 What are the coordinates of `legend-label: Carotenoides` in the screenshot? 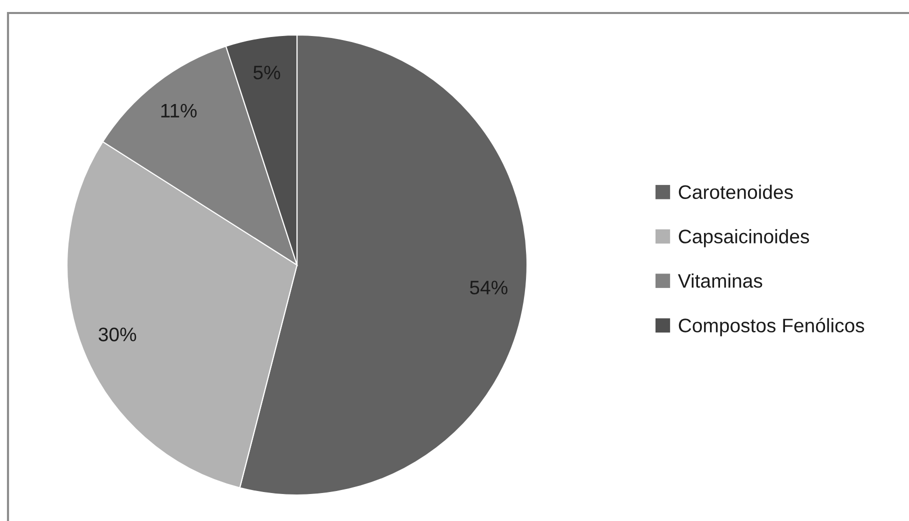 It's located at (735, 192).